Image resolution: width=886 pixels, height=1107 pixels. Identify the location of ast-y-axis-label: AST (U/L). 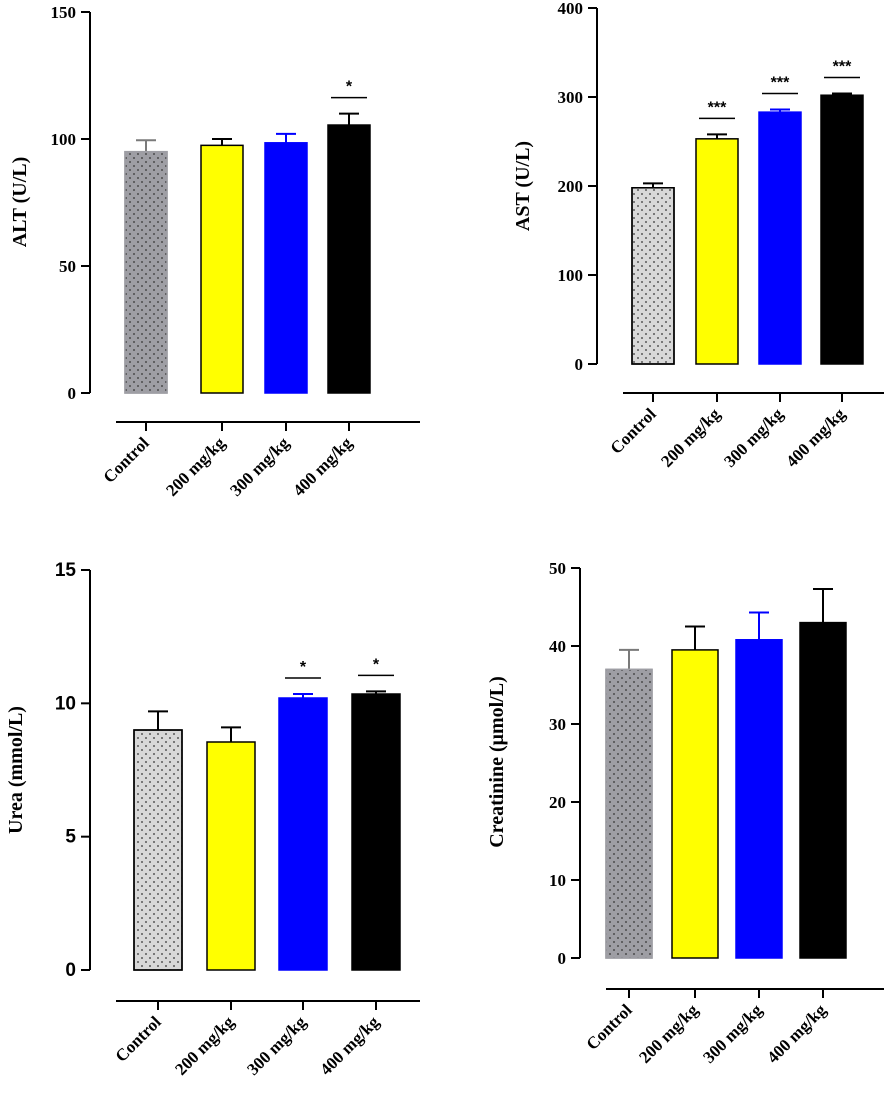
(523, 186).